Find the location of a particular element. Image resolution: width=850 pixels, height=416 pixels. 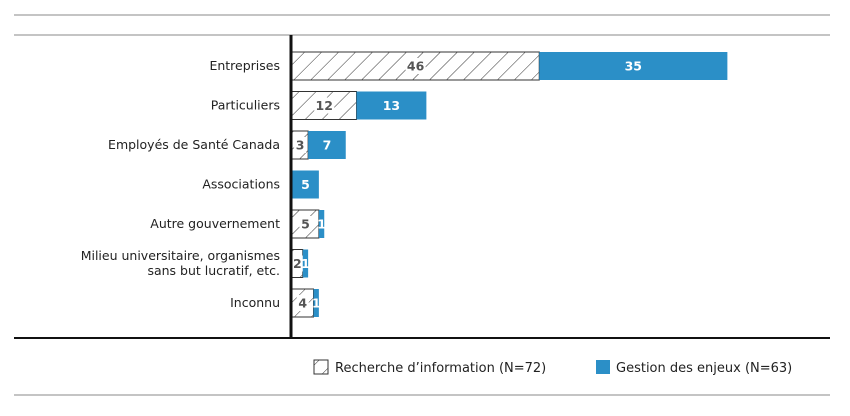

category-label: Autre gouvernement is located at coordinates (215, 223).